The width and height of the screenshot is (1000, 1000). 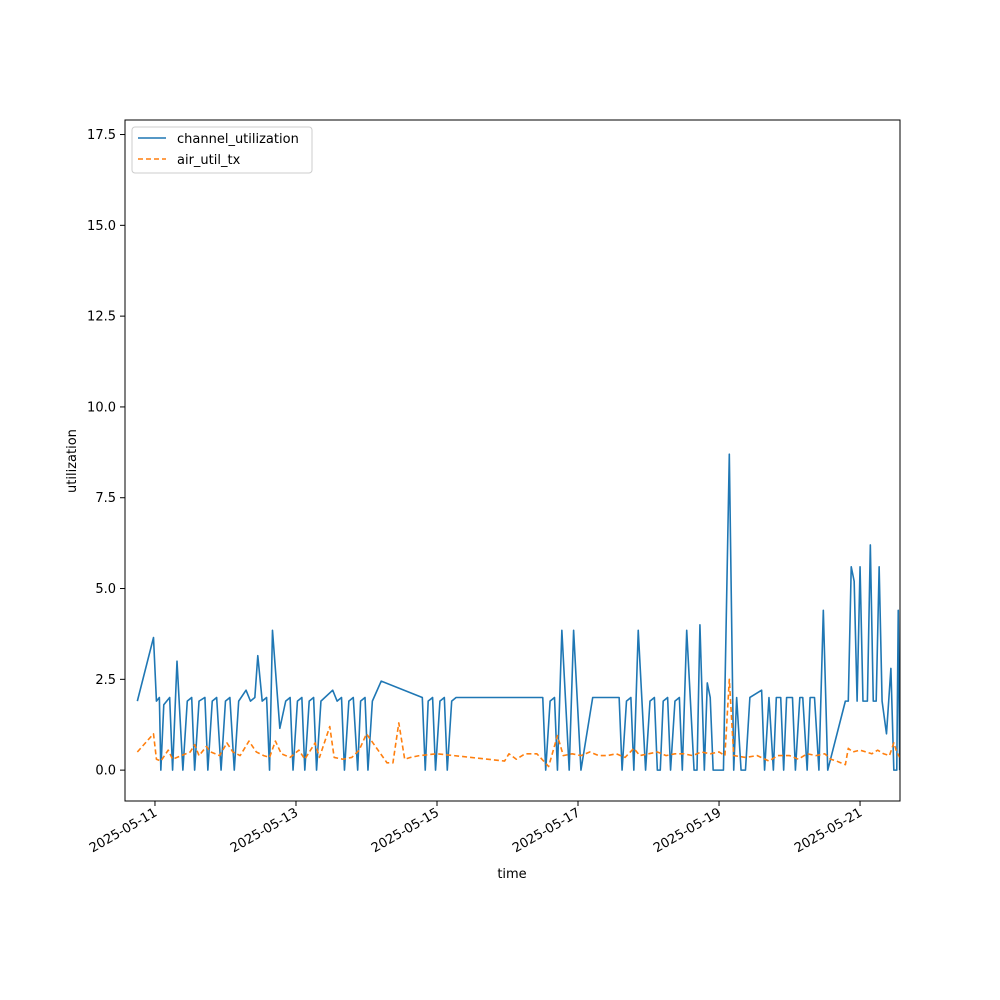 What do you see at coordinates (209, 160) in the screenshot?
I see `legend-label-air-util-tx: air_util_tx` at bounding box center [209, 160].